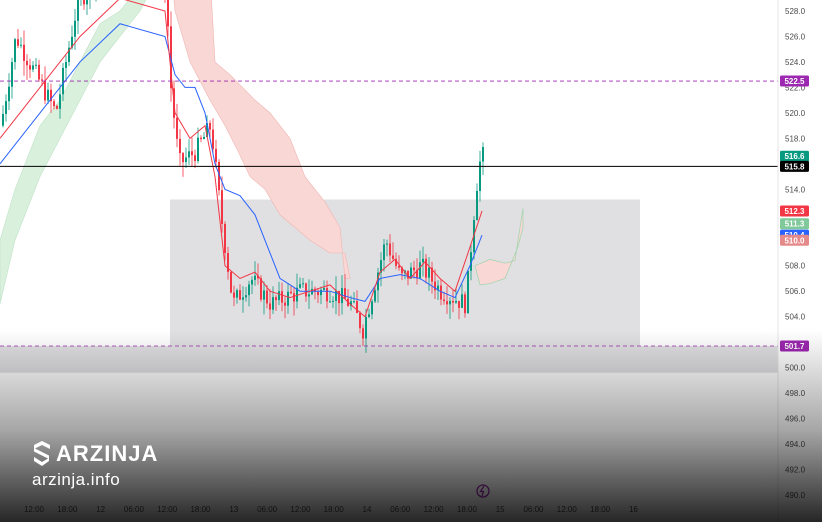 Image resolution: width=822 pixels, height=522 pixels. Describe the element at coordinates (483, 491) in the screenshot. I see `replay-icon` at that location.